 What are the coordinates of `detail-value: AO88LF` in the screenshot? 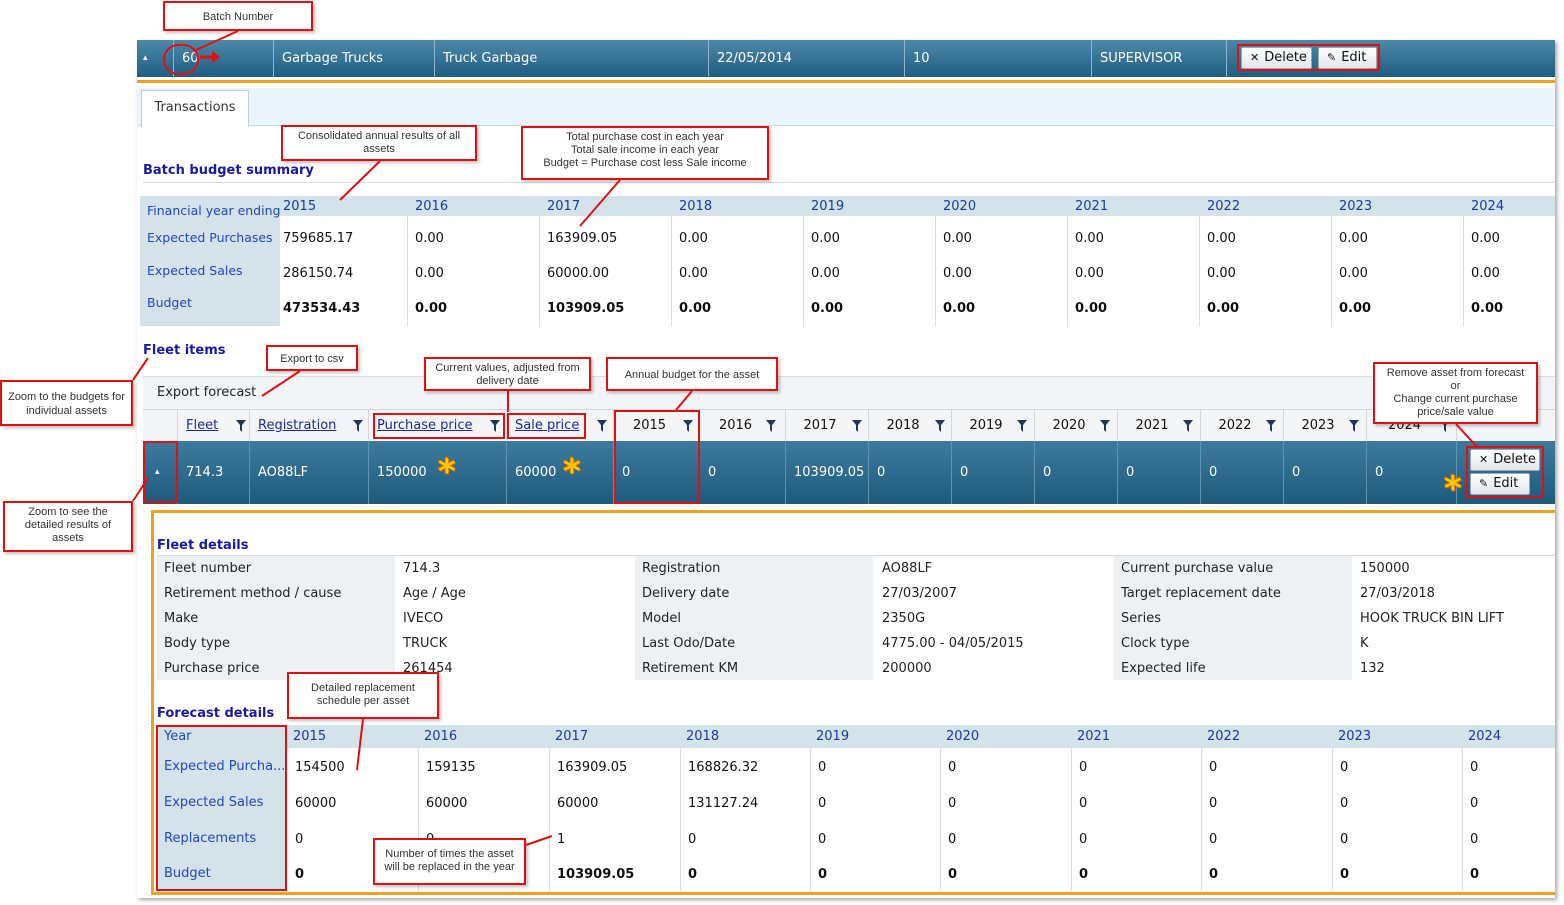 It's located at (907, 568).